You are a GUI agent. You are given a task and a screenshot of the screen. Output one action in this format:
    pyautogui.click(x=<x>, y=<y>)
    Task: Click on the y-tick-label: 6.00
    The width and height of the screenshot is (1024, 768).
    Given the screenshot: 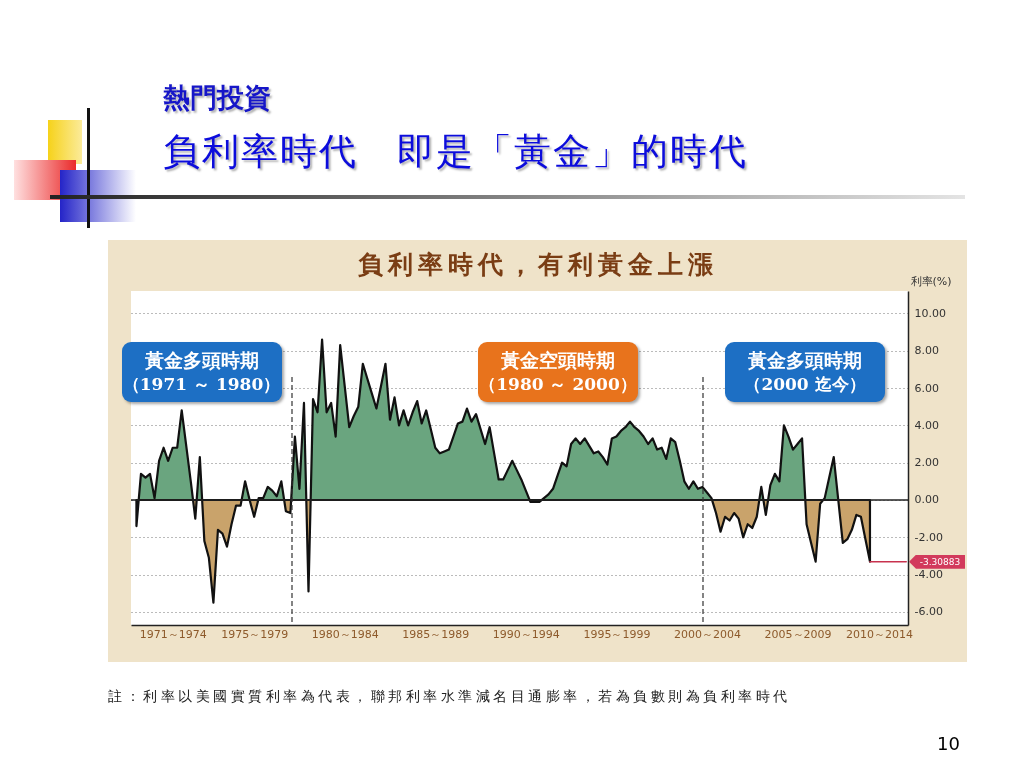 What is the action you would take?
    pyautogui.click(x=926, y=388)
    